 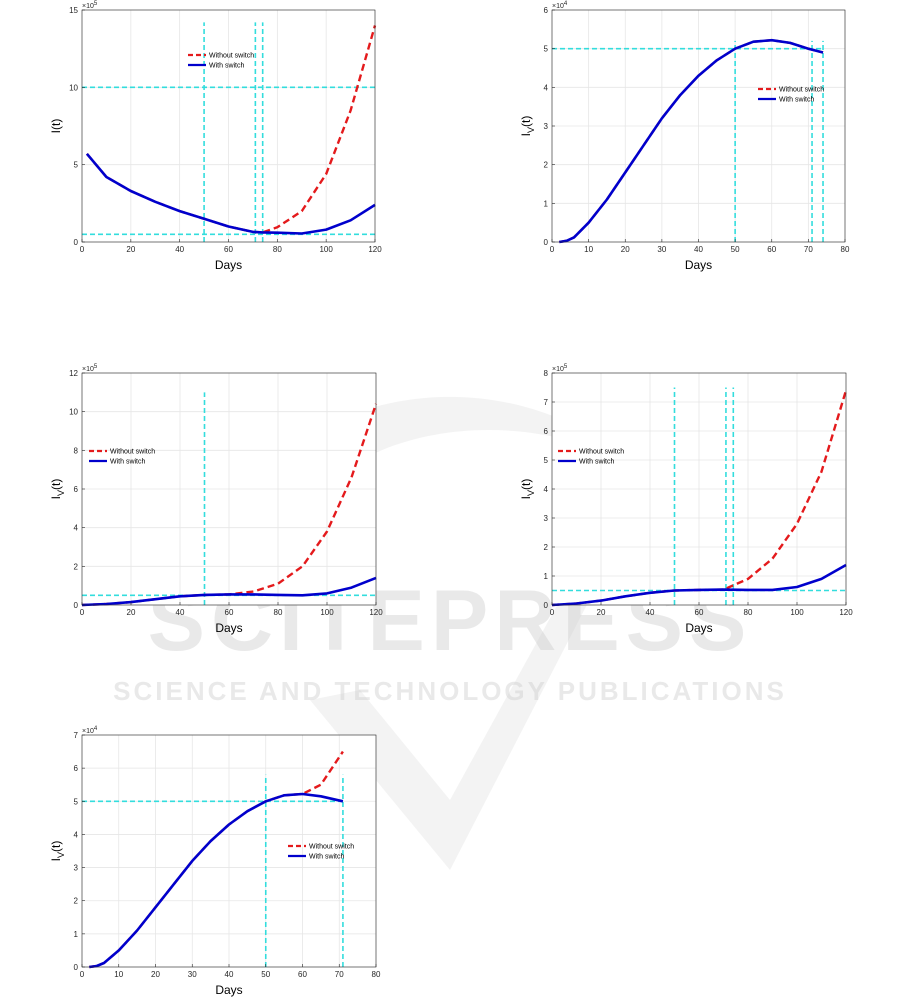 What do you see at coordinates (73, 10) in the screenshot?
I see `y-tick-label: 15` at bounding box center [73, 10].